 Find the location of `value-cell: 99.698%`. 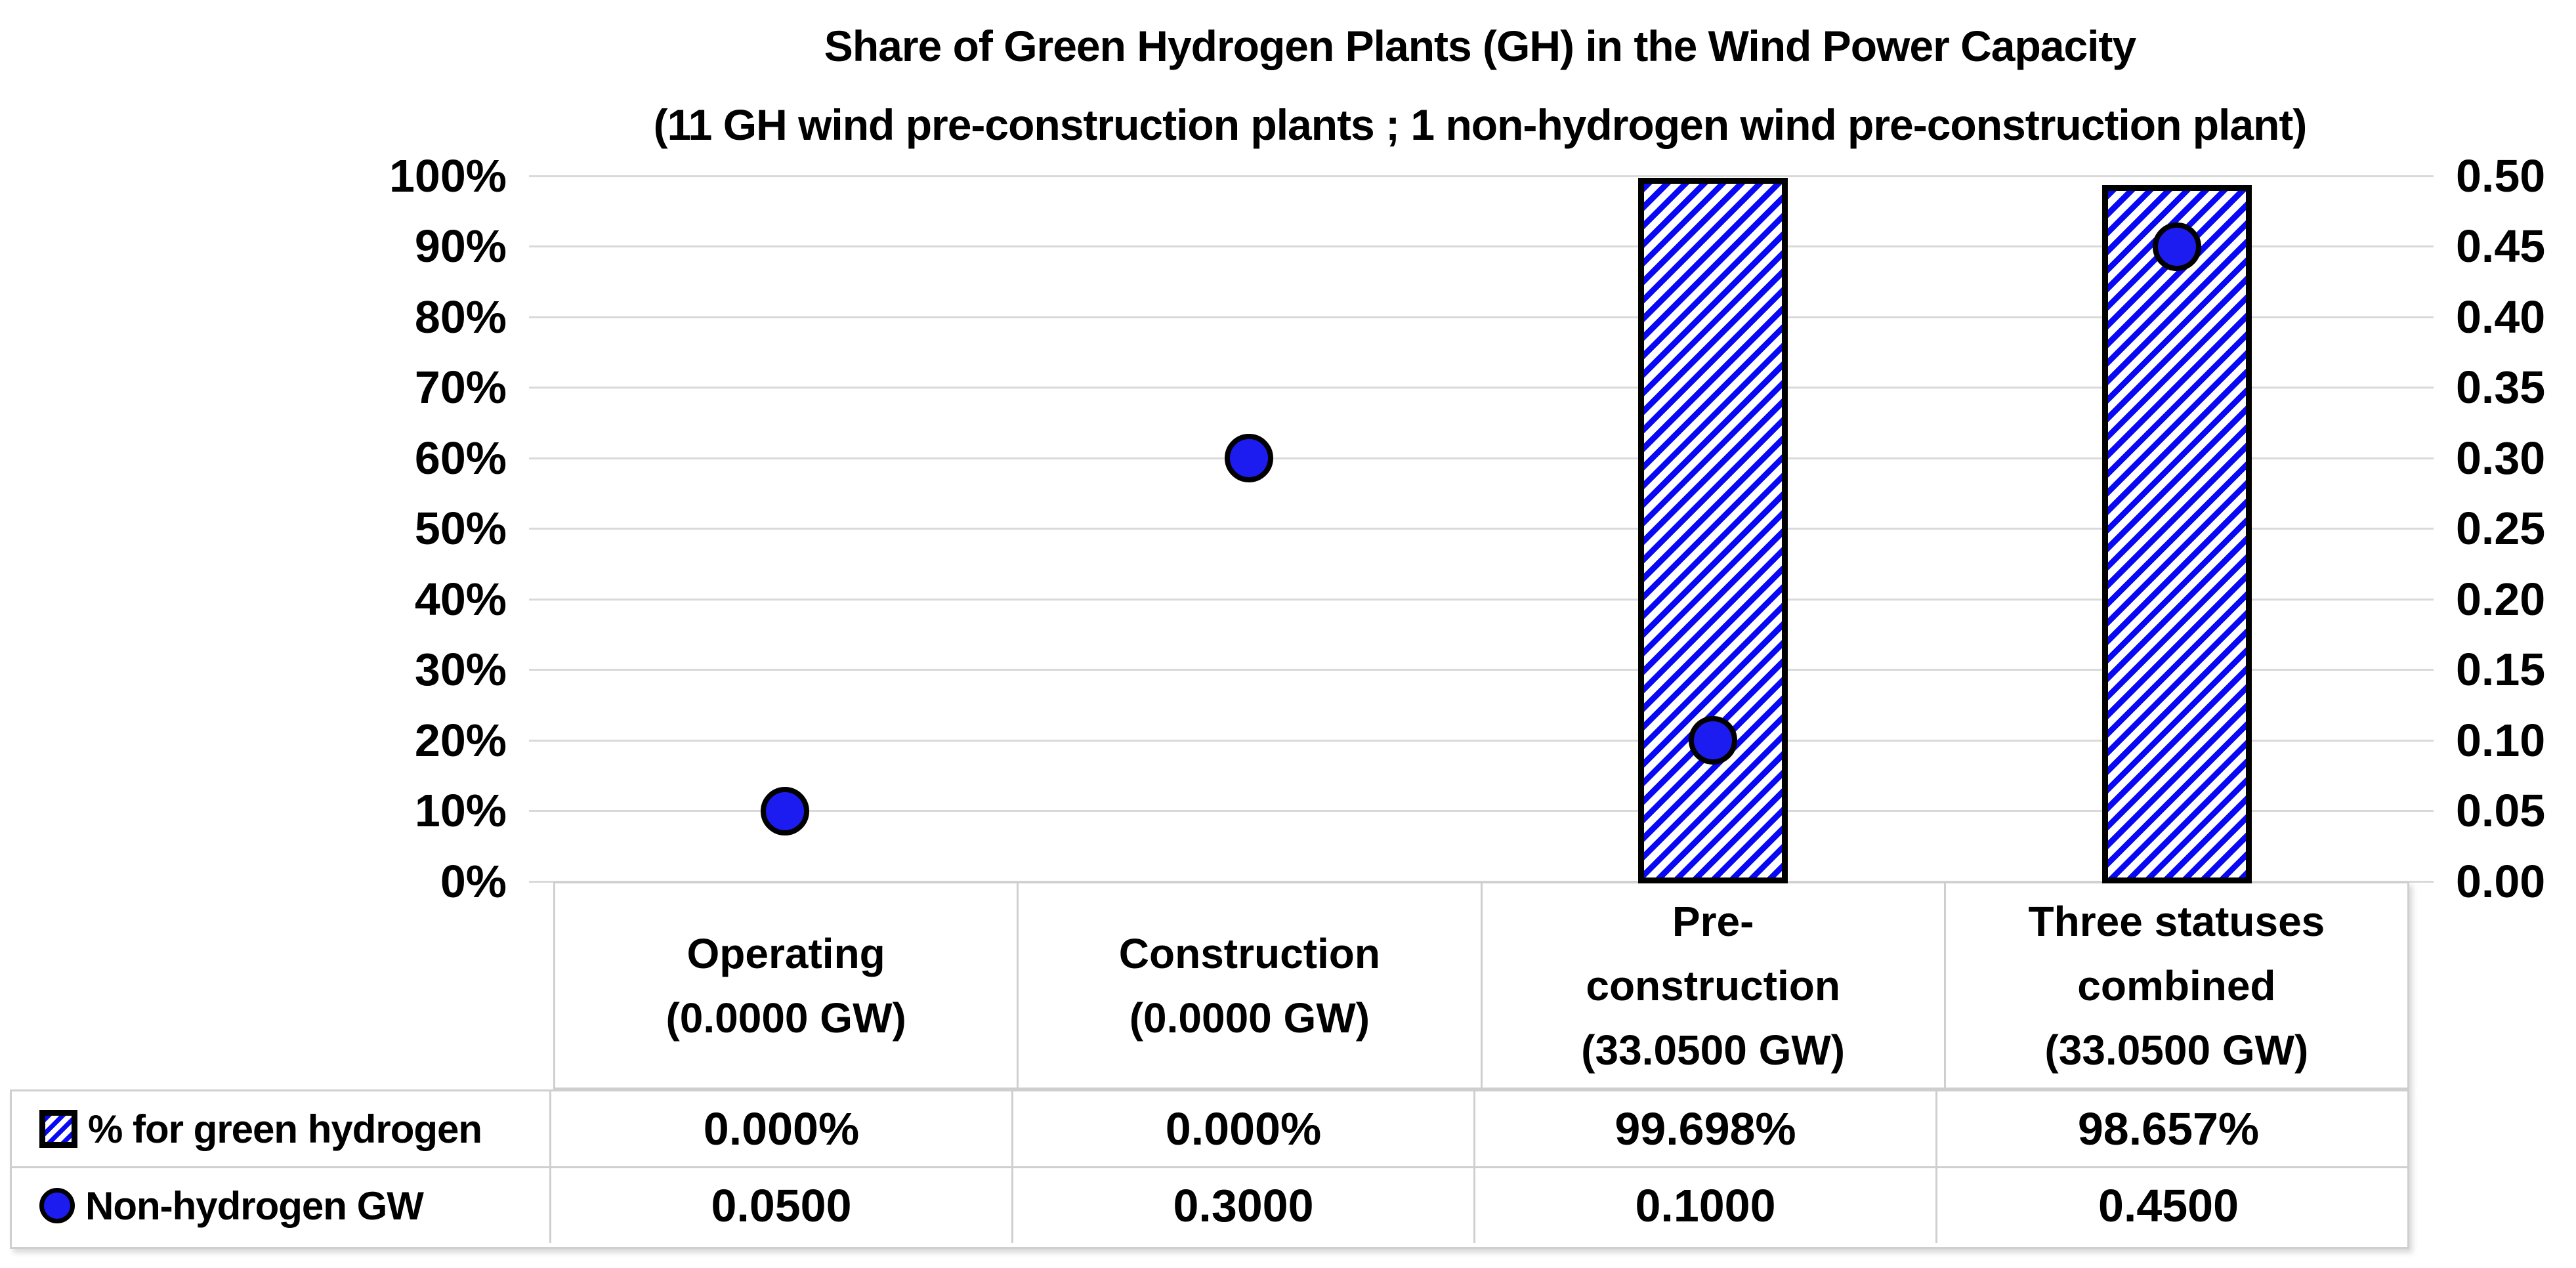

value-cell: 99.698% is located at coordinates (1706, 1128).